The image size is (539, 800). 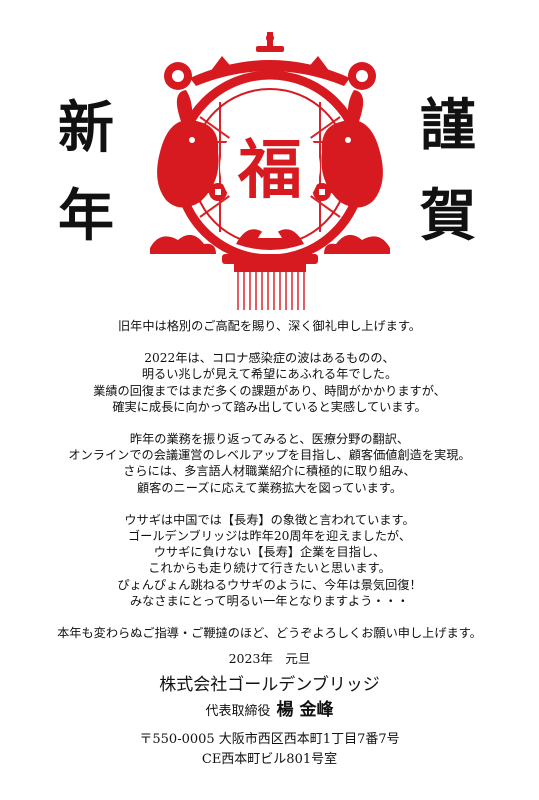 I want to click on paragraph-line: 昨年の業務を振り返ってみると、医療分野の翻訳、, so click(x=269, y=439).